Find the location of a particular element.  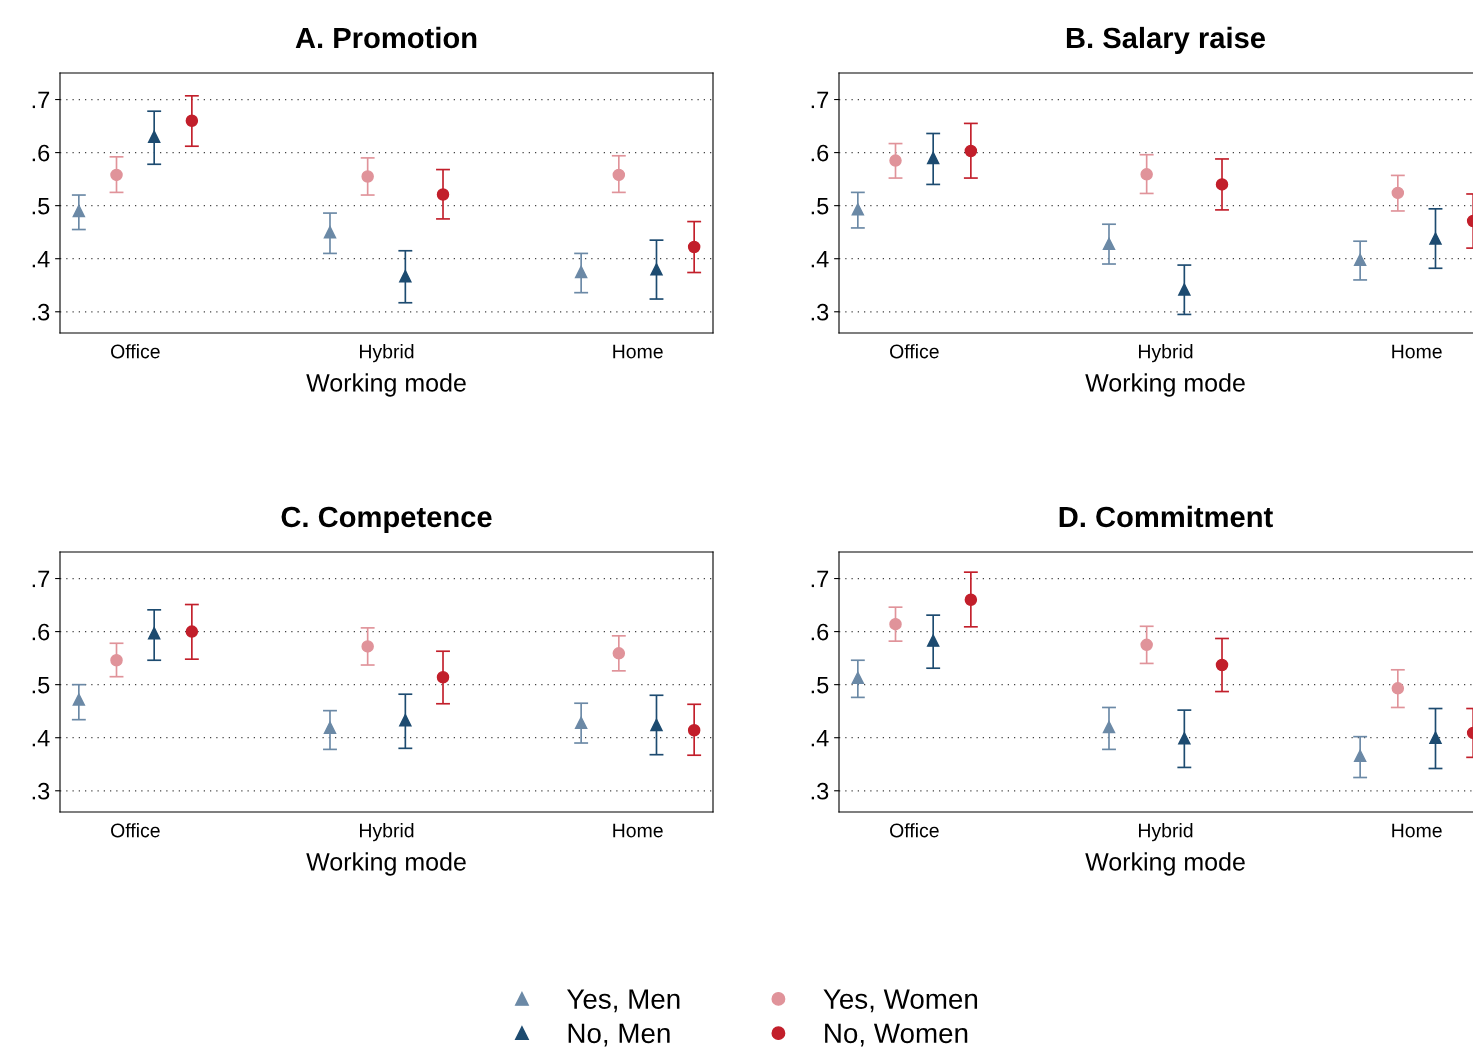

legend-label: Yes, Women is located at coordinates (900, 1001).